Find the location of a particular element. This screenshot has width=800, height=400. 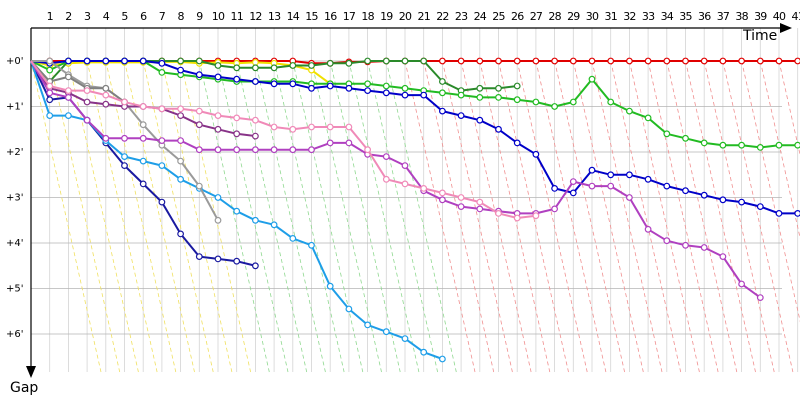

series-line is located at coordinates (78, 81).